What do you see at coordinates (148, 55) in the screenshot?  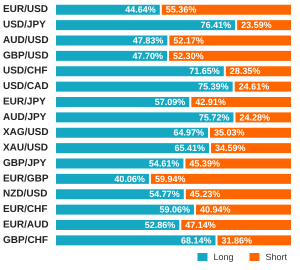 I see `data-label: 47.70%` at bounding box center [148, 55].